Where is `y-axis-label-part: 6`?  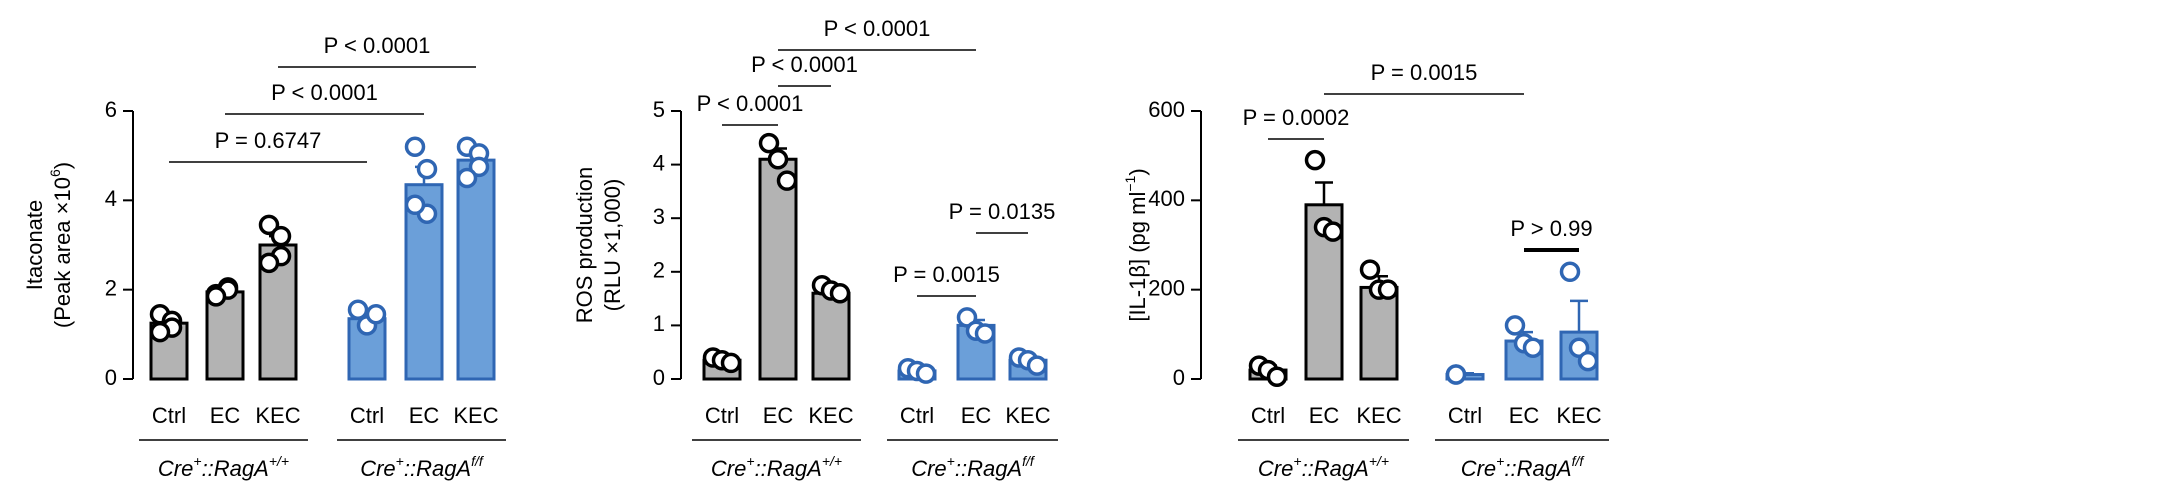
y-axis-label-part: 6 is located at coordinates (55, 173).